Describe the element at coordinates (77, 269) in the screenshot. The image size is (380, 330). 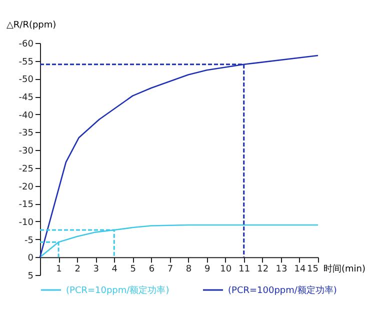
I see `x-tick-label: 2` at that location.